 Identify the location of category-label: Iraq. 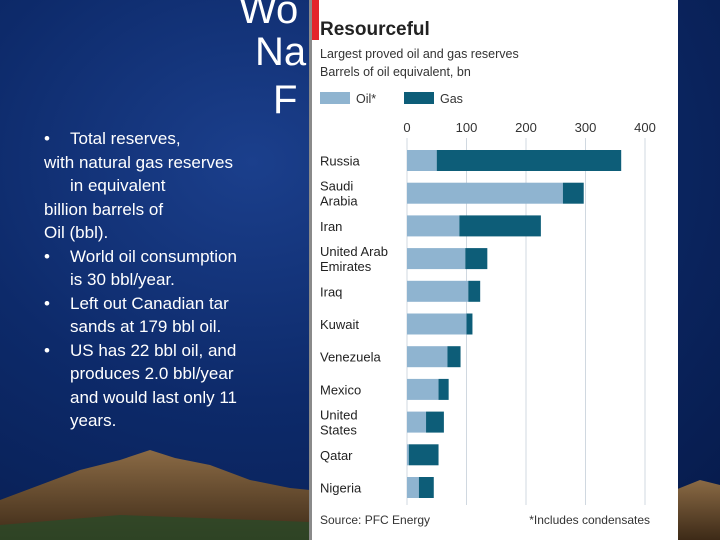
(331, 291).